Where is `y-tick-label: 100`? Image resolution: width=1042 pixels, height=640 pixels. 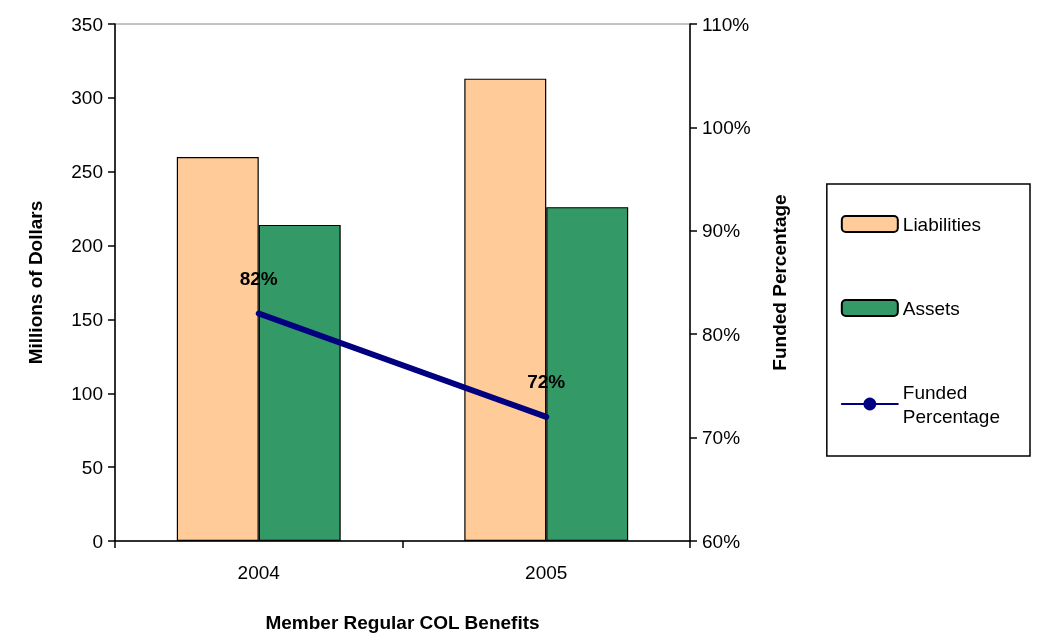 y-tick-label: 100 is located at coordinates (87, 393).